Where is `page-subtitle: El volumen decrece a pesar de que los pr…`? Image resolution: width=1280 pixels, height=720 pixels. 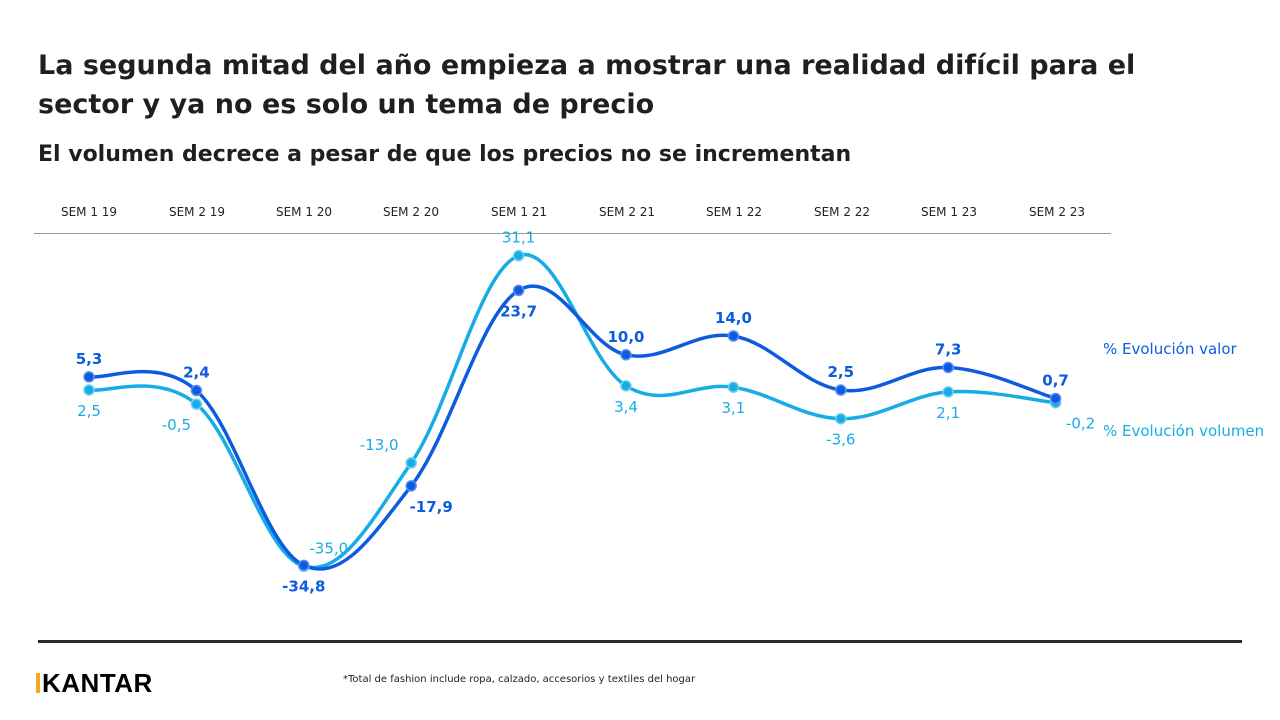
page-subtitle: El volumen decrece a pesar de que los pr… is located at coordinates (445, 154).